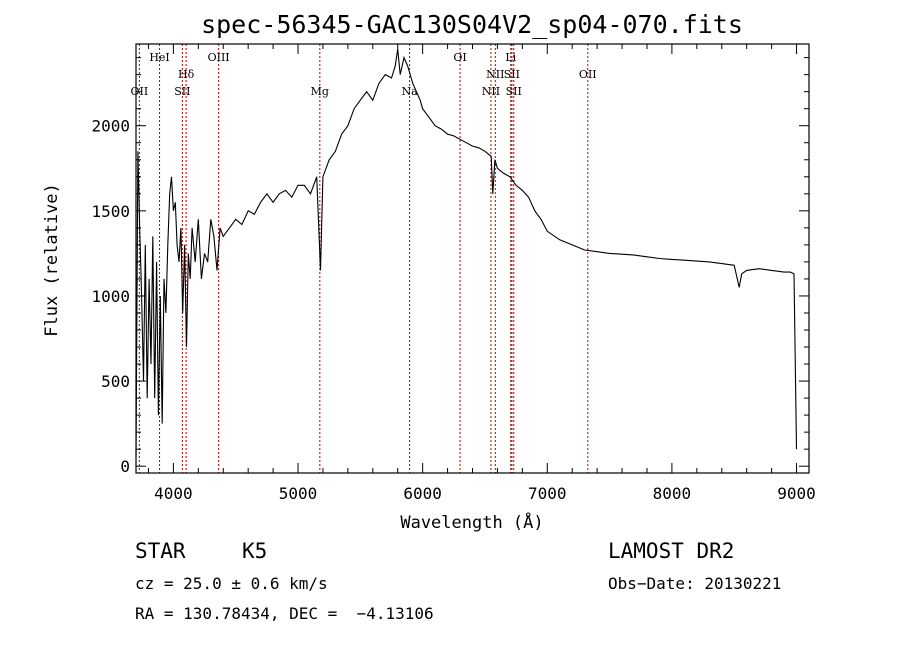  Describe the element at coordinates (796, 493) in the screenshot. I see `x-tick-label: 9000` at that location.